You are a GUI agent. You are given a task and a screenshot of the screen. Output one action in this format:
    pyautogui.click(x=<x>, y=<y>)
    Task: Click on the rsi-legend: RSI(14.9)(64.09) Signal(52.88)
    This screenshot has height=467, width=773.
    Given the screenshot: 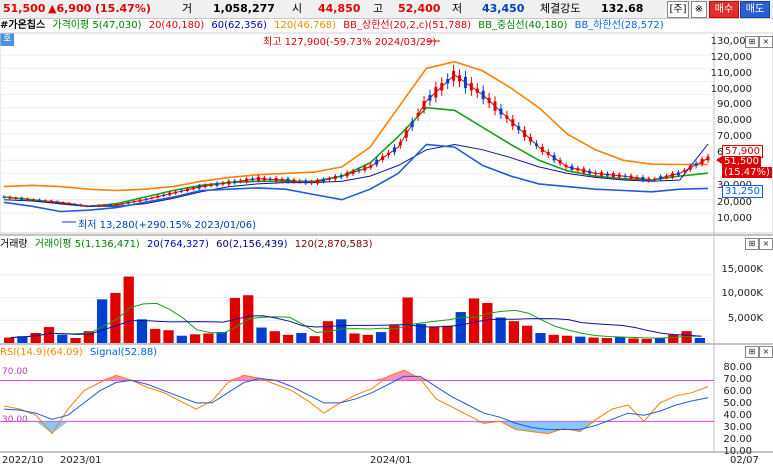 What is the action you would take?
    pyautogui.click(x=80, y=353)
    